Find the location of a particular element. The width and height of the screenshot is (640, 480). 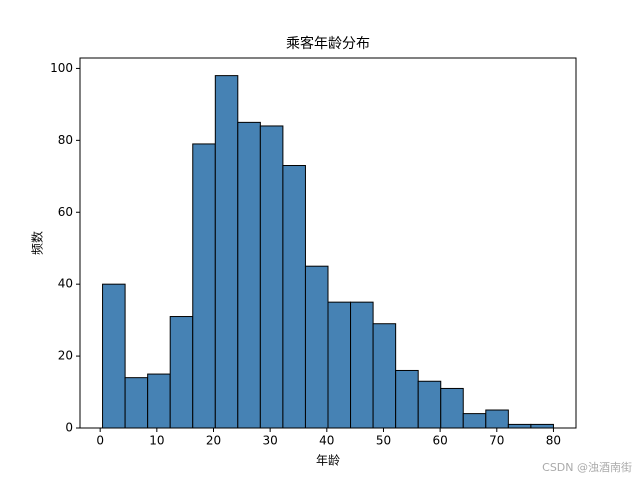

y-tick-label: 60 is located at coordinates (65, 212).